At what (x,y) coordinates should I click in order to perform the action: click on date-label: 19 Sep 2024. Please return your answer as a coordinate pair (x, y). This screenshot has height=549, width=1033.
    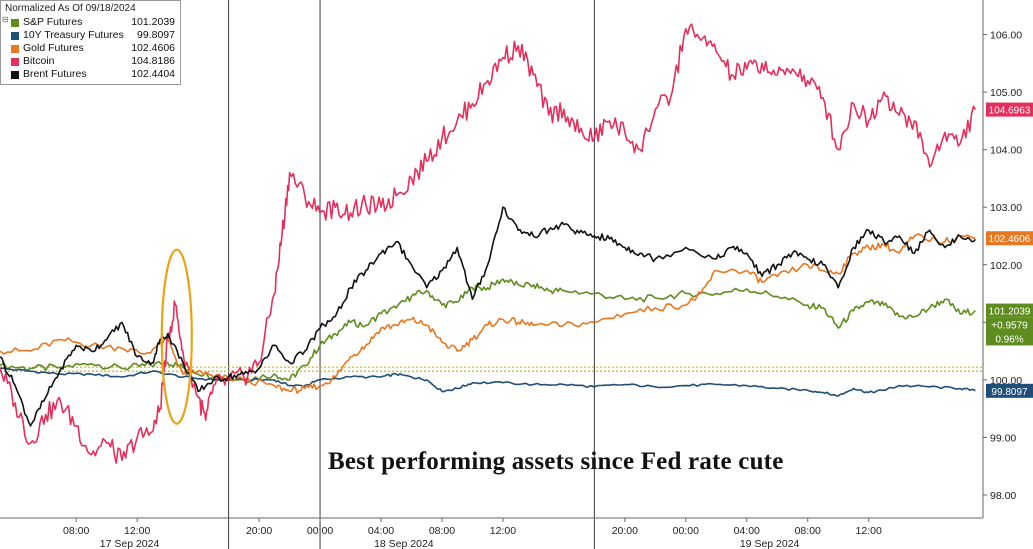
    Looking at the image, I should click on (770, 543).